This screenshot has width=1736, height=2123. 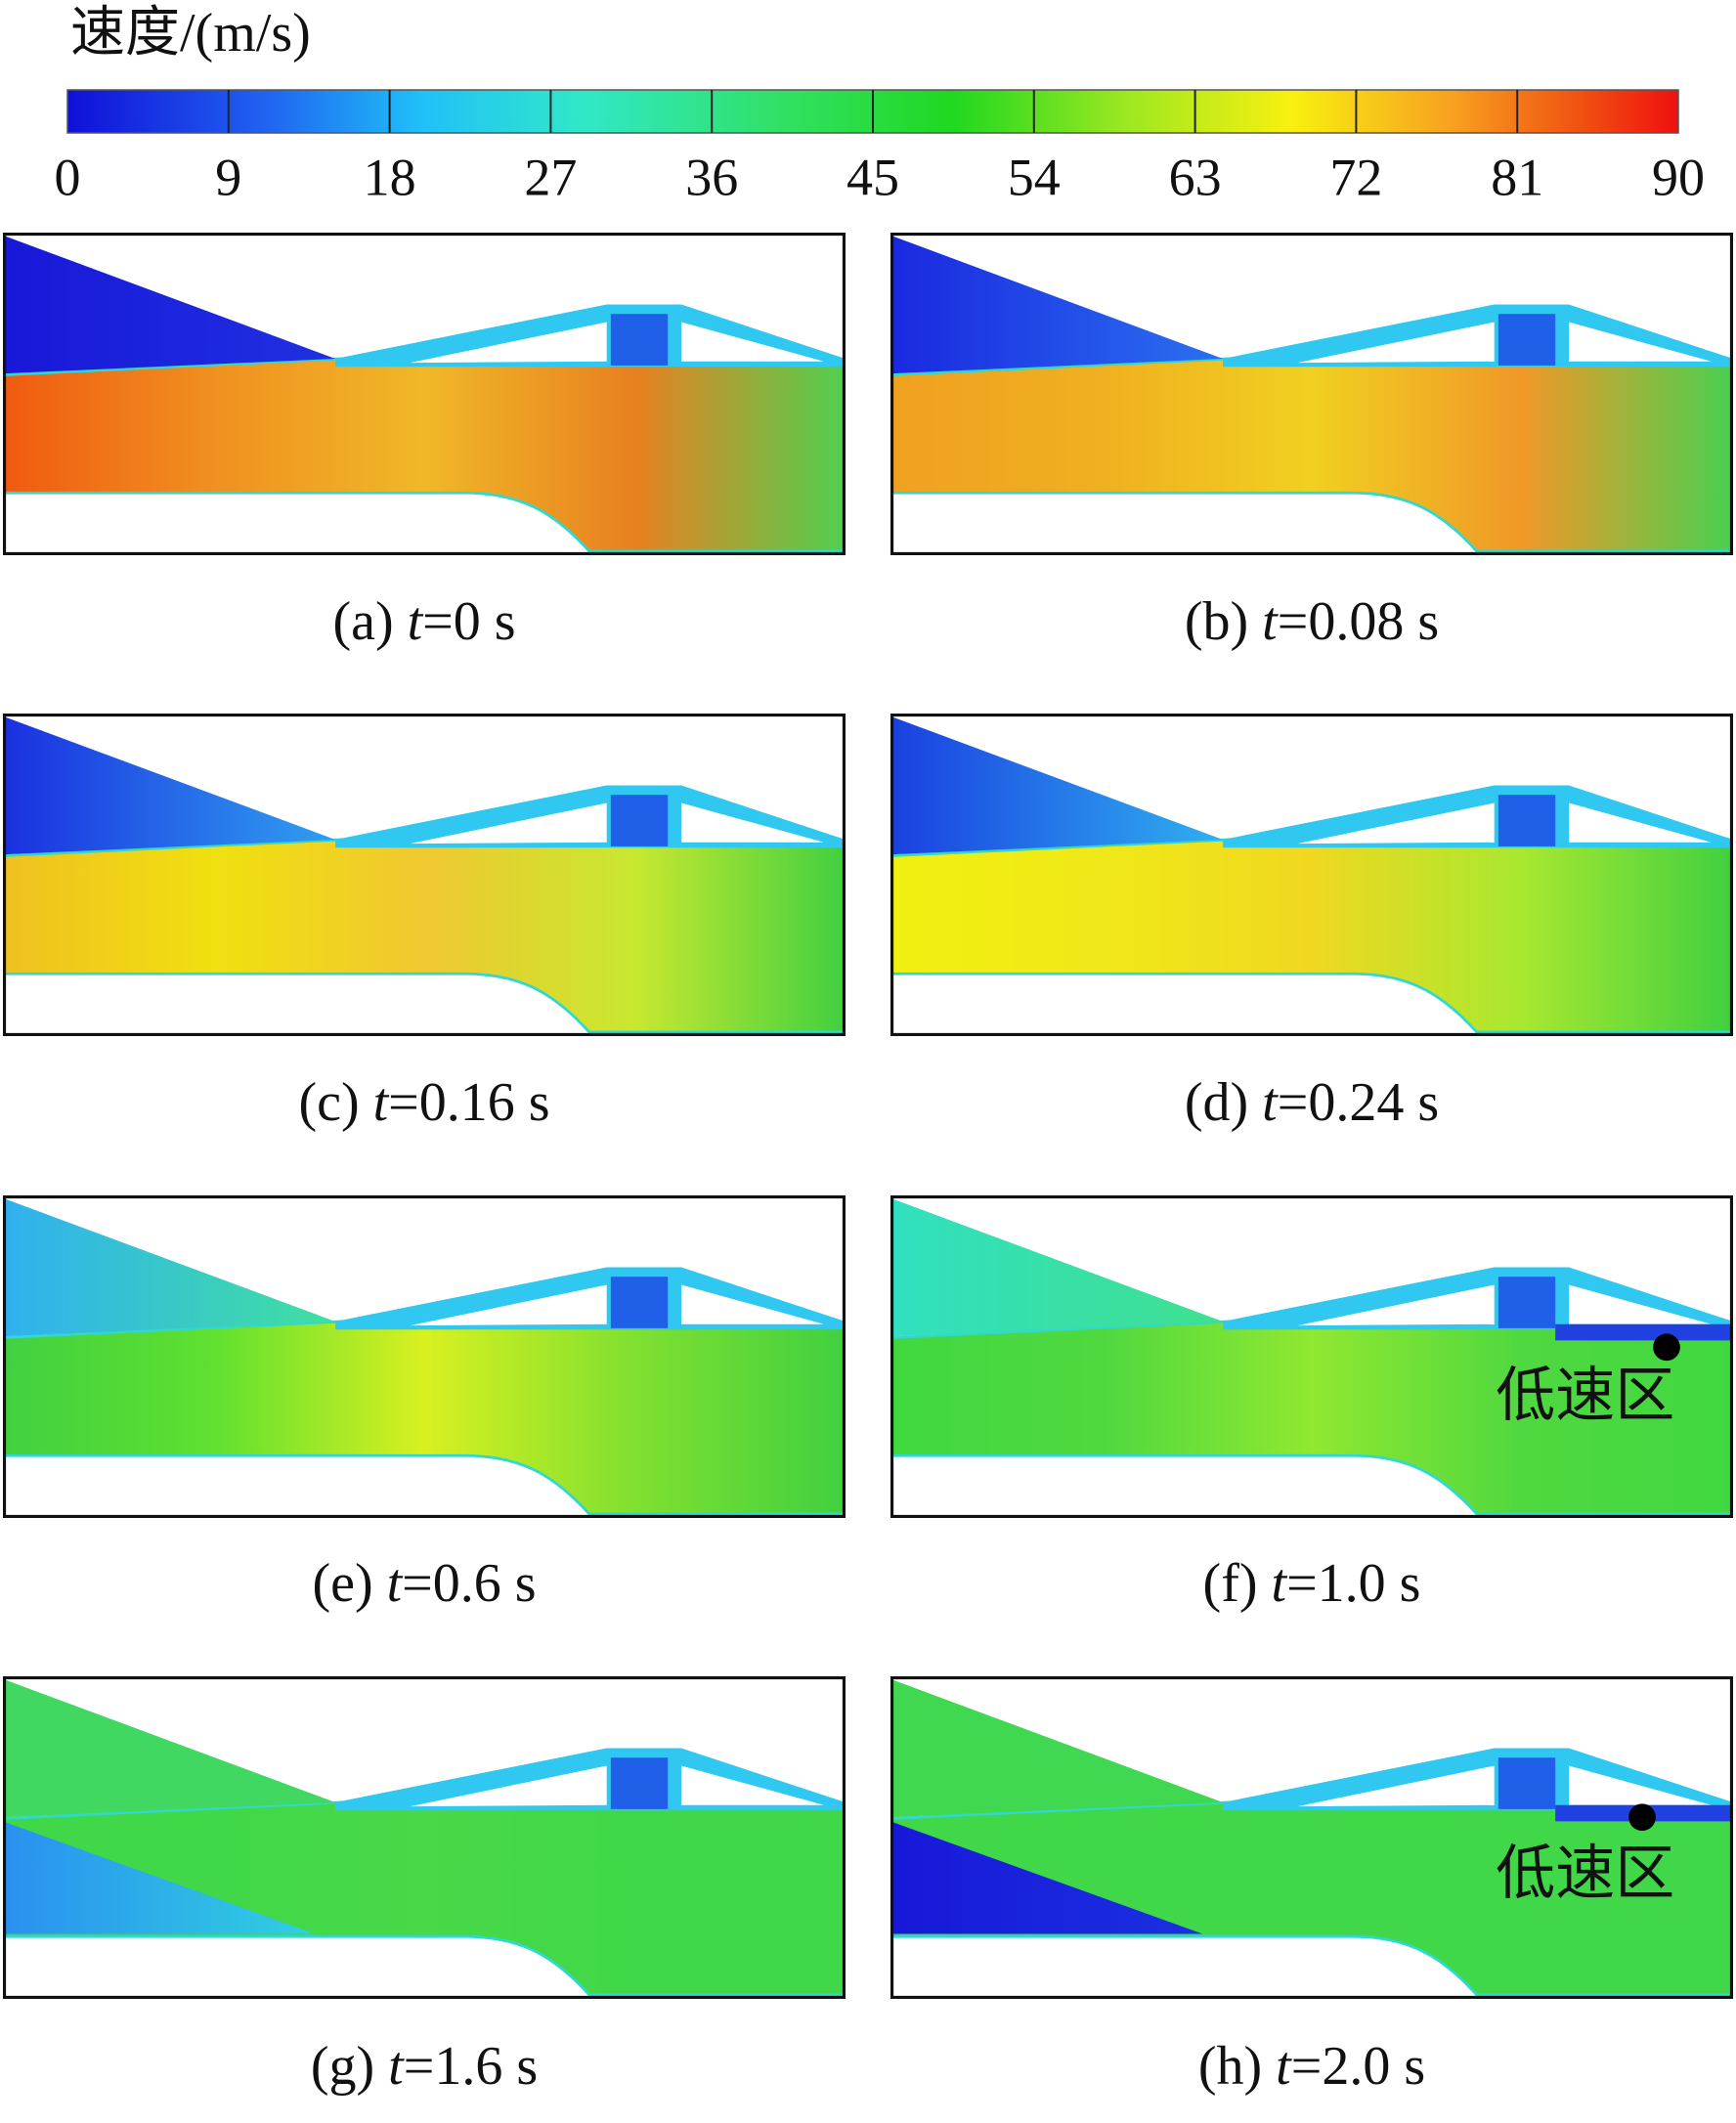 What do you see at coordinates (872, 177) in the screenshot?
I see `colorbar-tick-label: 45` at bounding box center [872, 177].